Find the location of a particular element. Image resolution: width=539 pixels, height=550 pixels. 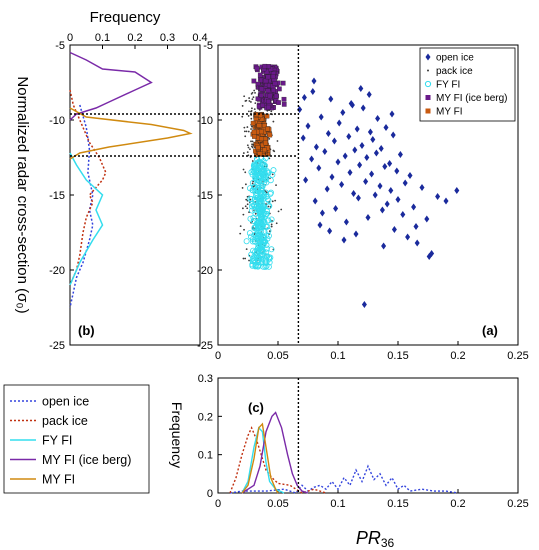

panel-c-ytick-label: 0.1 is located at coordinates (205, 456).